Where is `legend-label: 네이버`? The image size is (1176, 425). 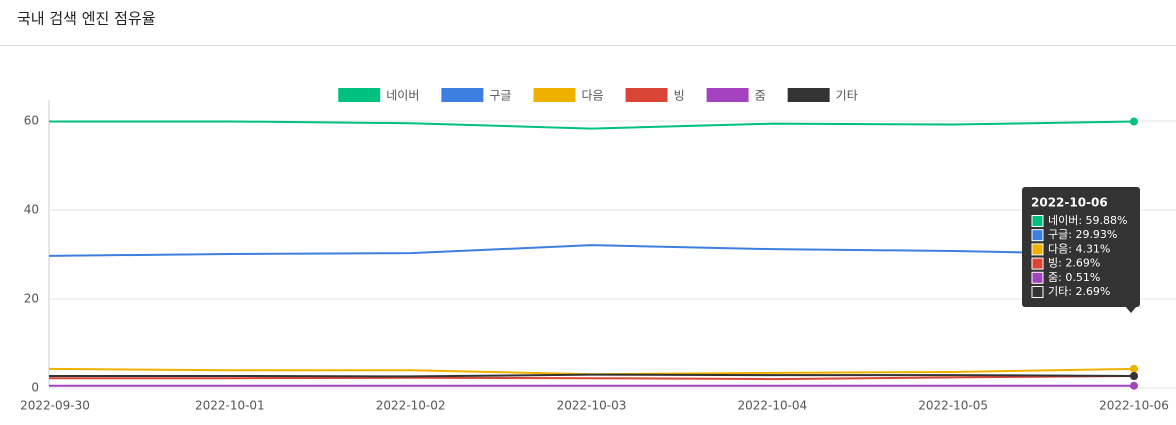
legend-label: 네이버 is located at coordinates (402, 96).